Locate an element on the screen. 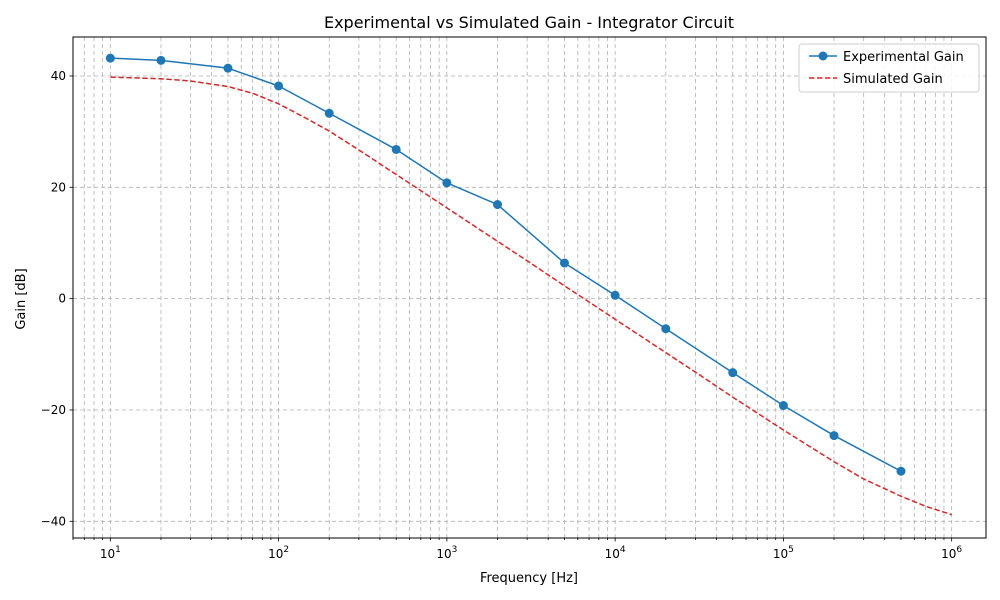 The image size is (1000, 600). y-tick-label: −40 is located at coordinates (53, 521).